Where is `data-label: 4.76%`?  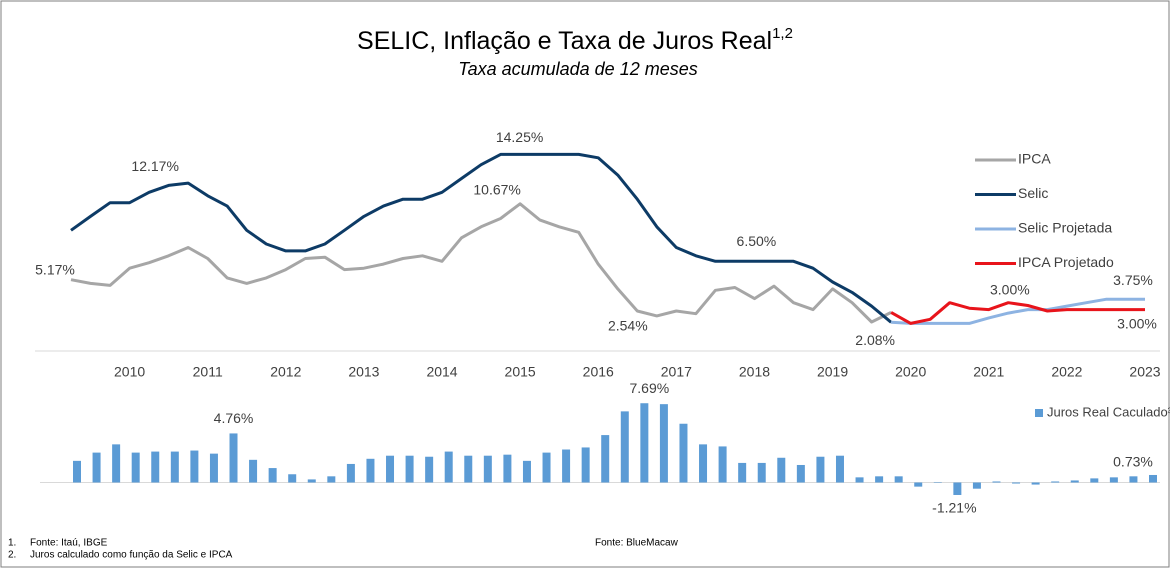 data-label: 4.76% is located at coordinates (234, 418).